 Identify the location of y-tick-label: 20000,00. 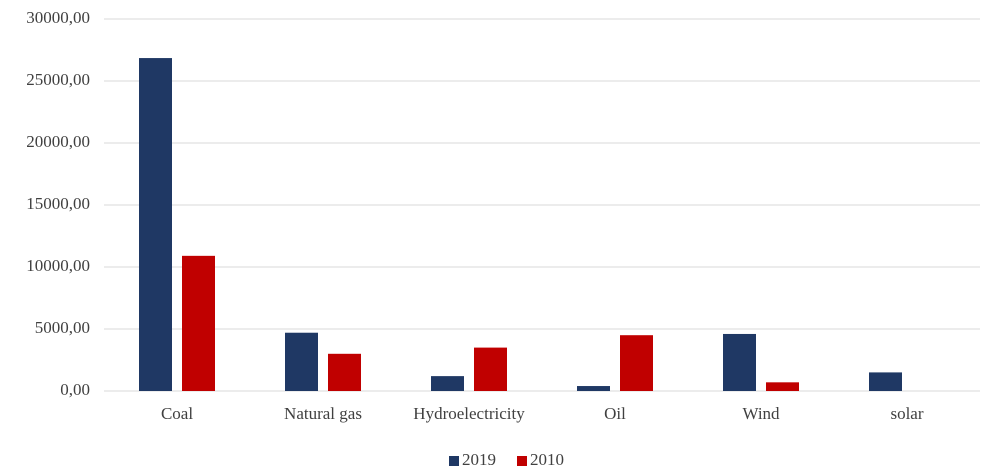
(58, 141).